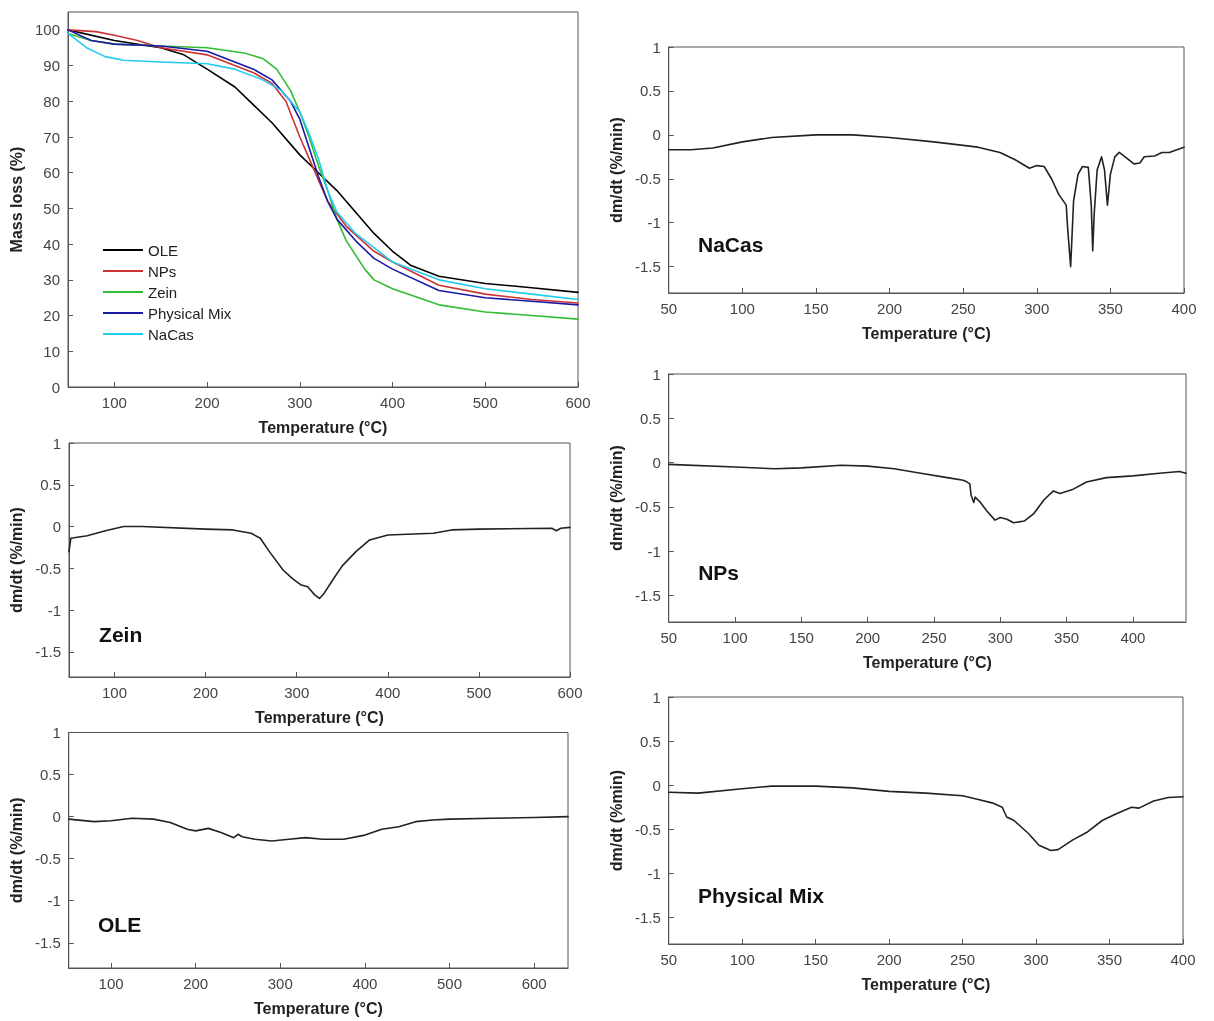 This screenshot has width=1214, height=1021. I want to click on legend-label: OLE, so click(163, 250).